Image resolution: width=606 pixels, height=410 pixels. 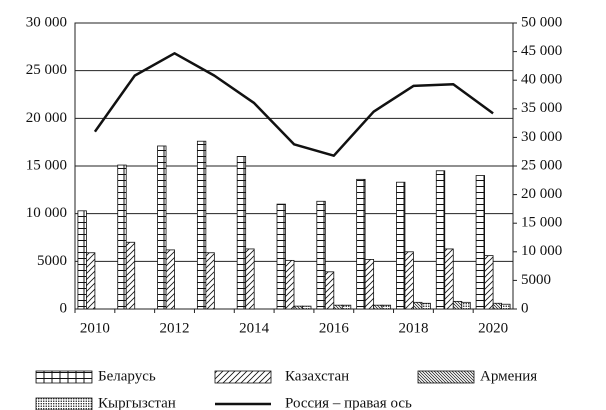 What do you see at coordinates (46, 213) in the screenshot?
I see `y-tick-label: 10 000` at bounding box center [46, 213].